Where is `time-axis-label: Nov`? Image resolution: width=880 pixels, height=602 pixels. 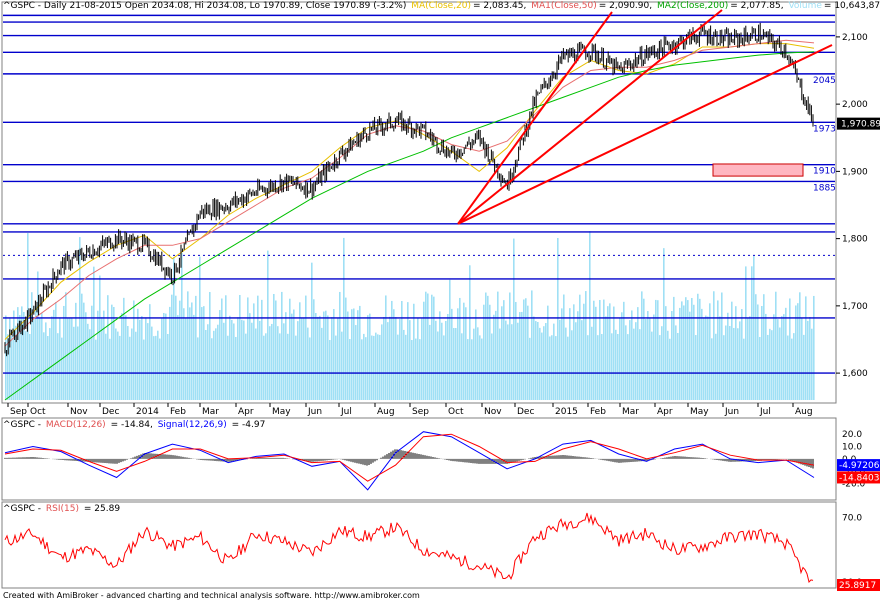
time-axis-label: Nov is located at coordinates (493, 412).